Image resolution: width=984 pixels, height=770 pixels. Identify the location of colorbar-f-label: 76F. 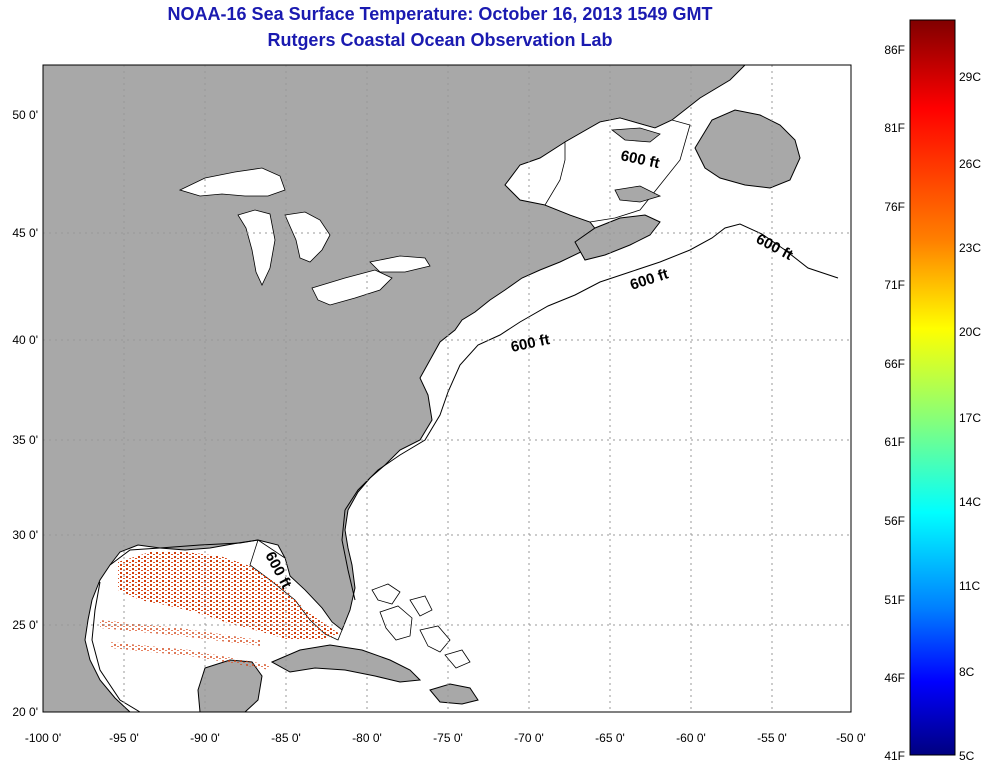
(894, 207).